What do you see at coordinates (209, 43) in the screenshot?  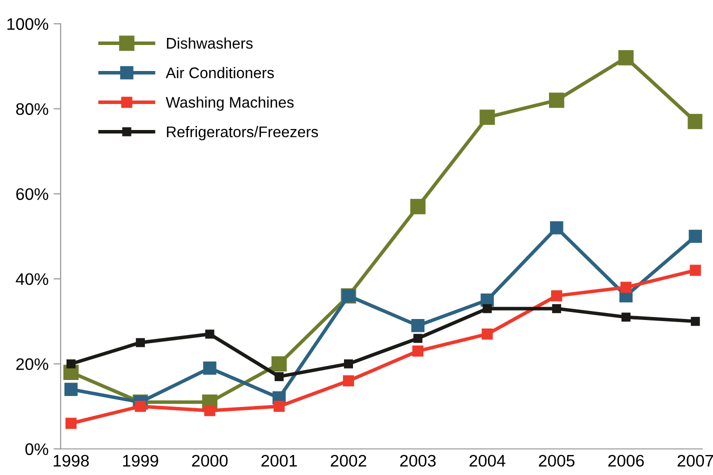 I see `legend-label: Dishwashers` at bounding box center [209, 43].